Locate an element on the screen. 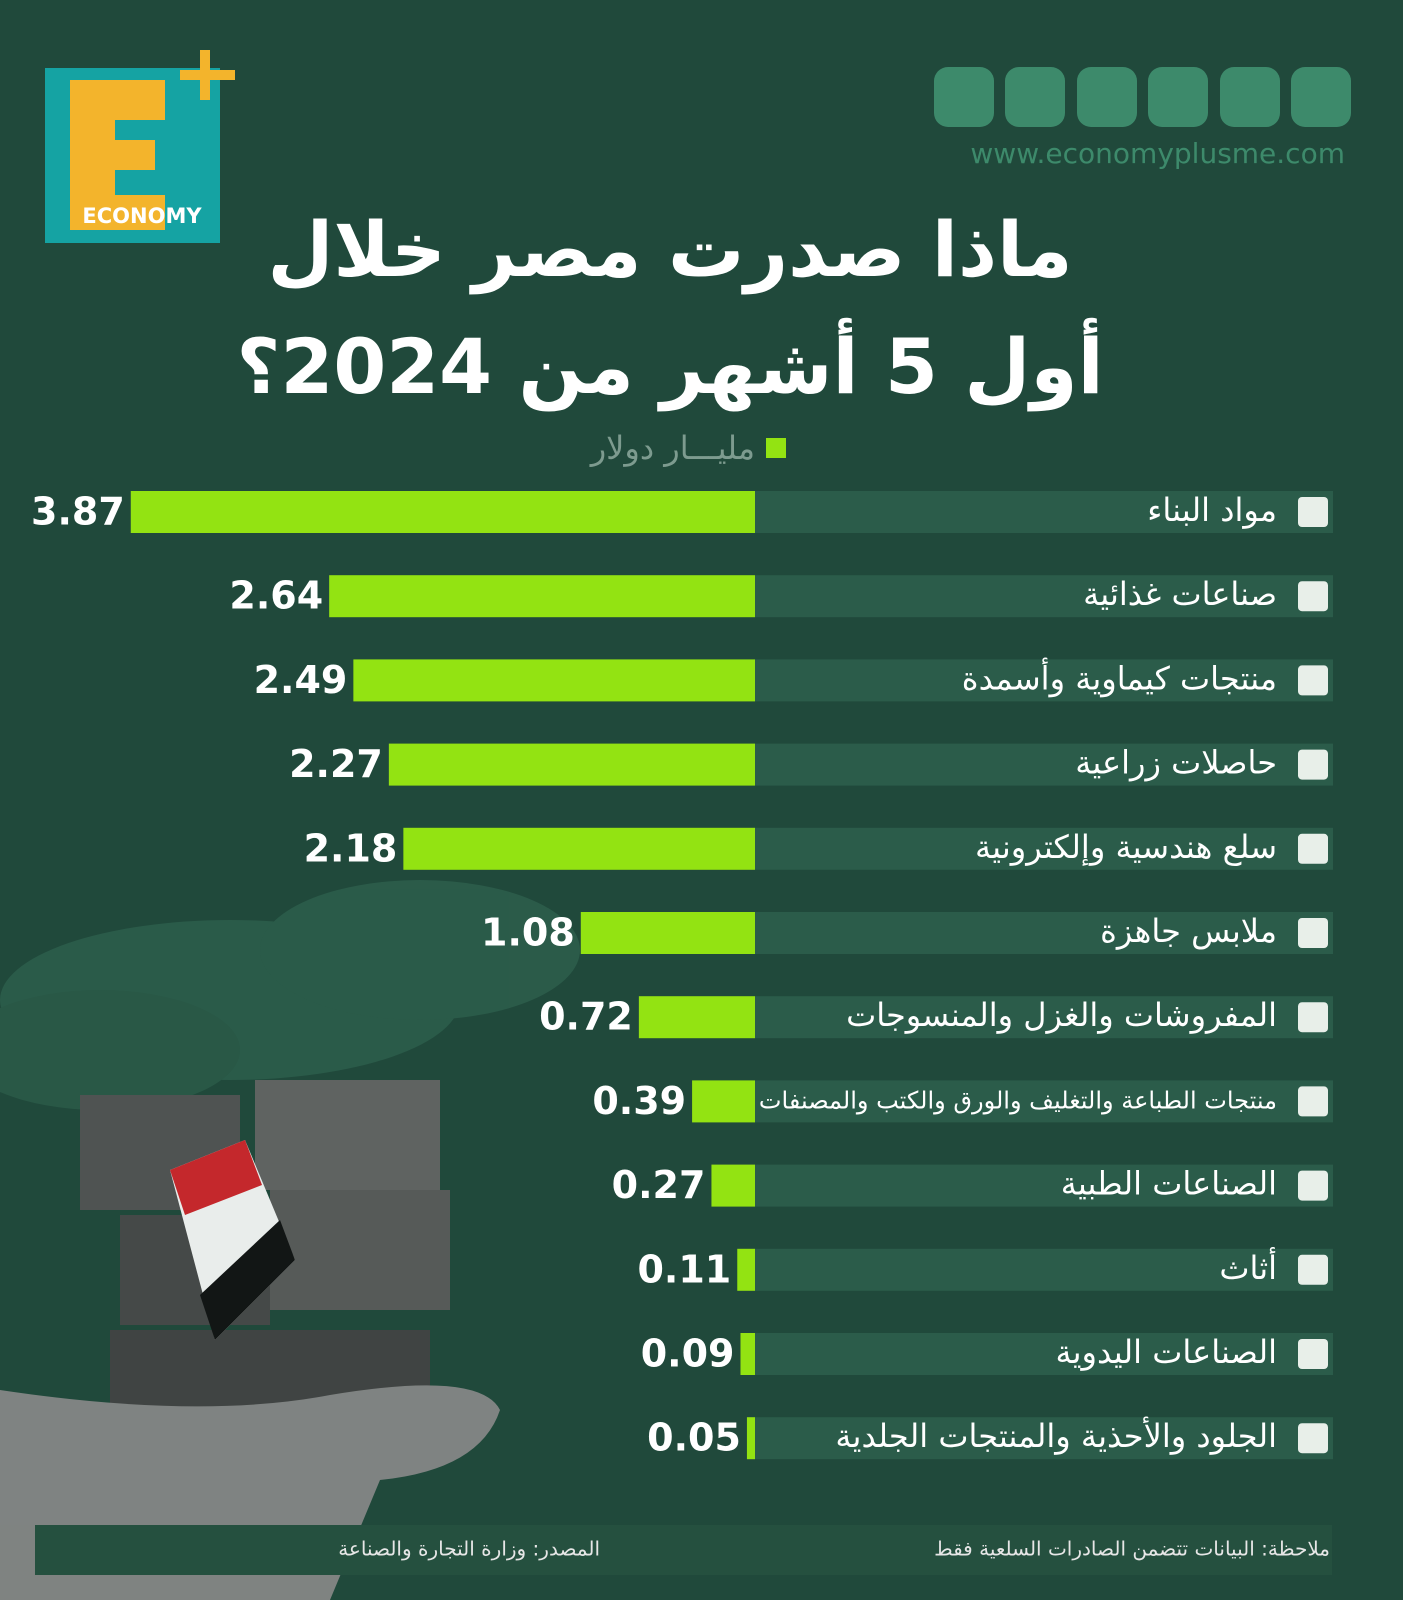 This screenshot has height=1600, width=1403. category-label: الجلود والأحذية والمنتجات الجلدية is located at coordinates (1056, 1435).